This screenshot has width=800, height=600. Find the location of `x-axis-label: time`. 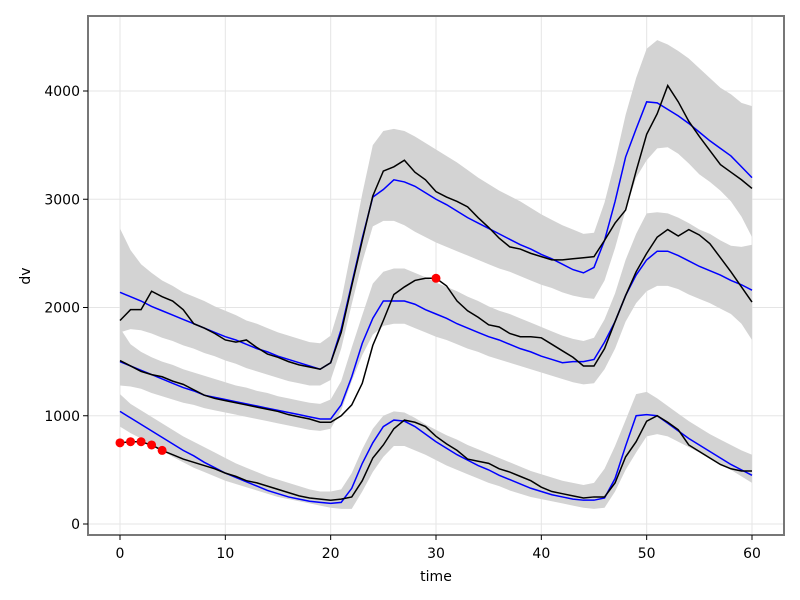

x-axis-label: time is located at coordinates (436, 577).